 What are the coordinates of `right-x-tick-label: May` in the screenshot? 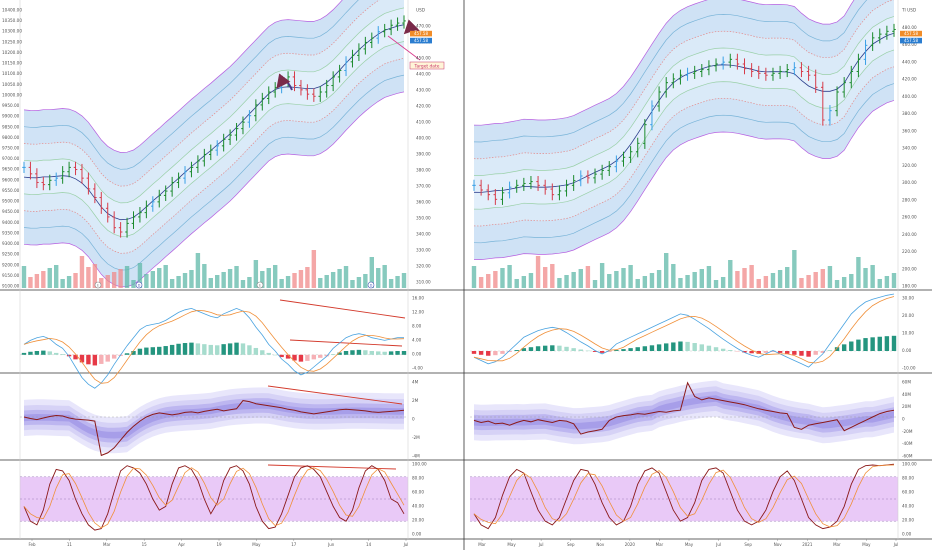 It's located at (511, 544).